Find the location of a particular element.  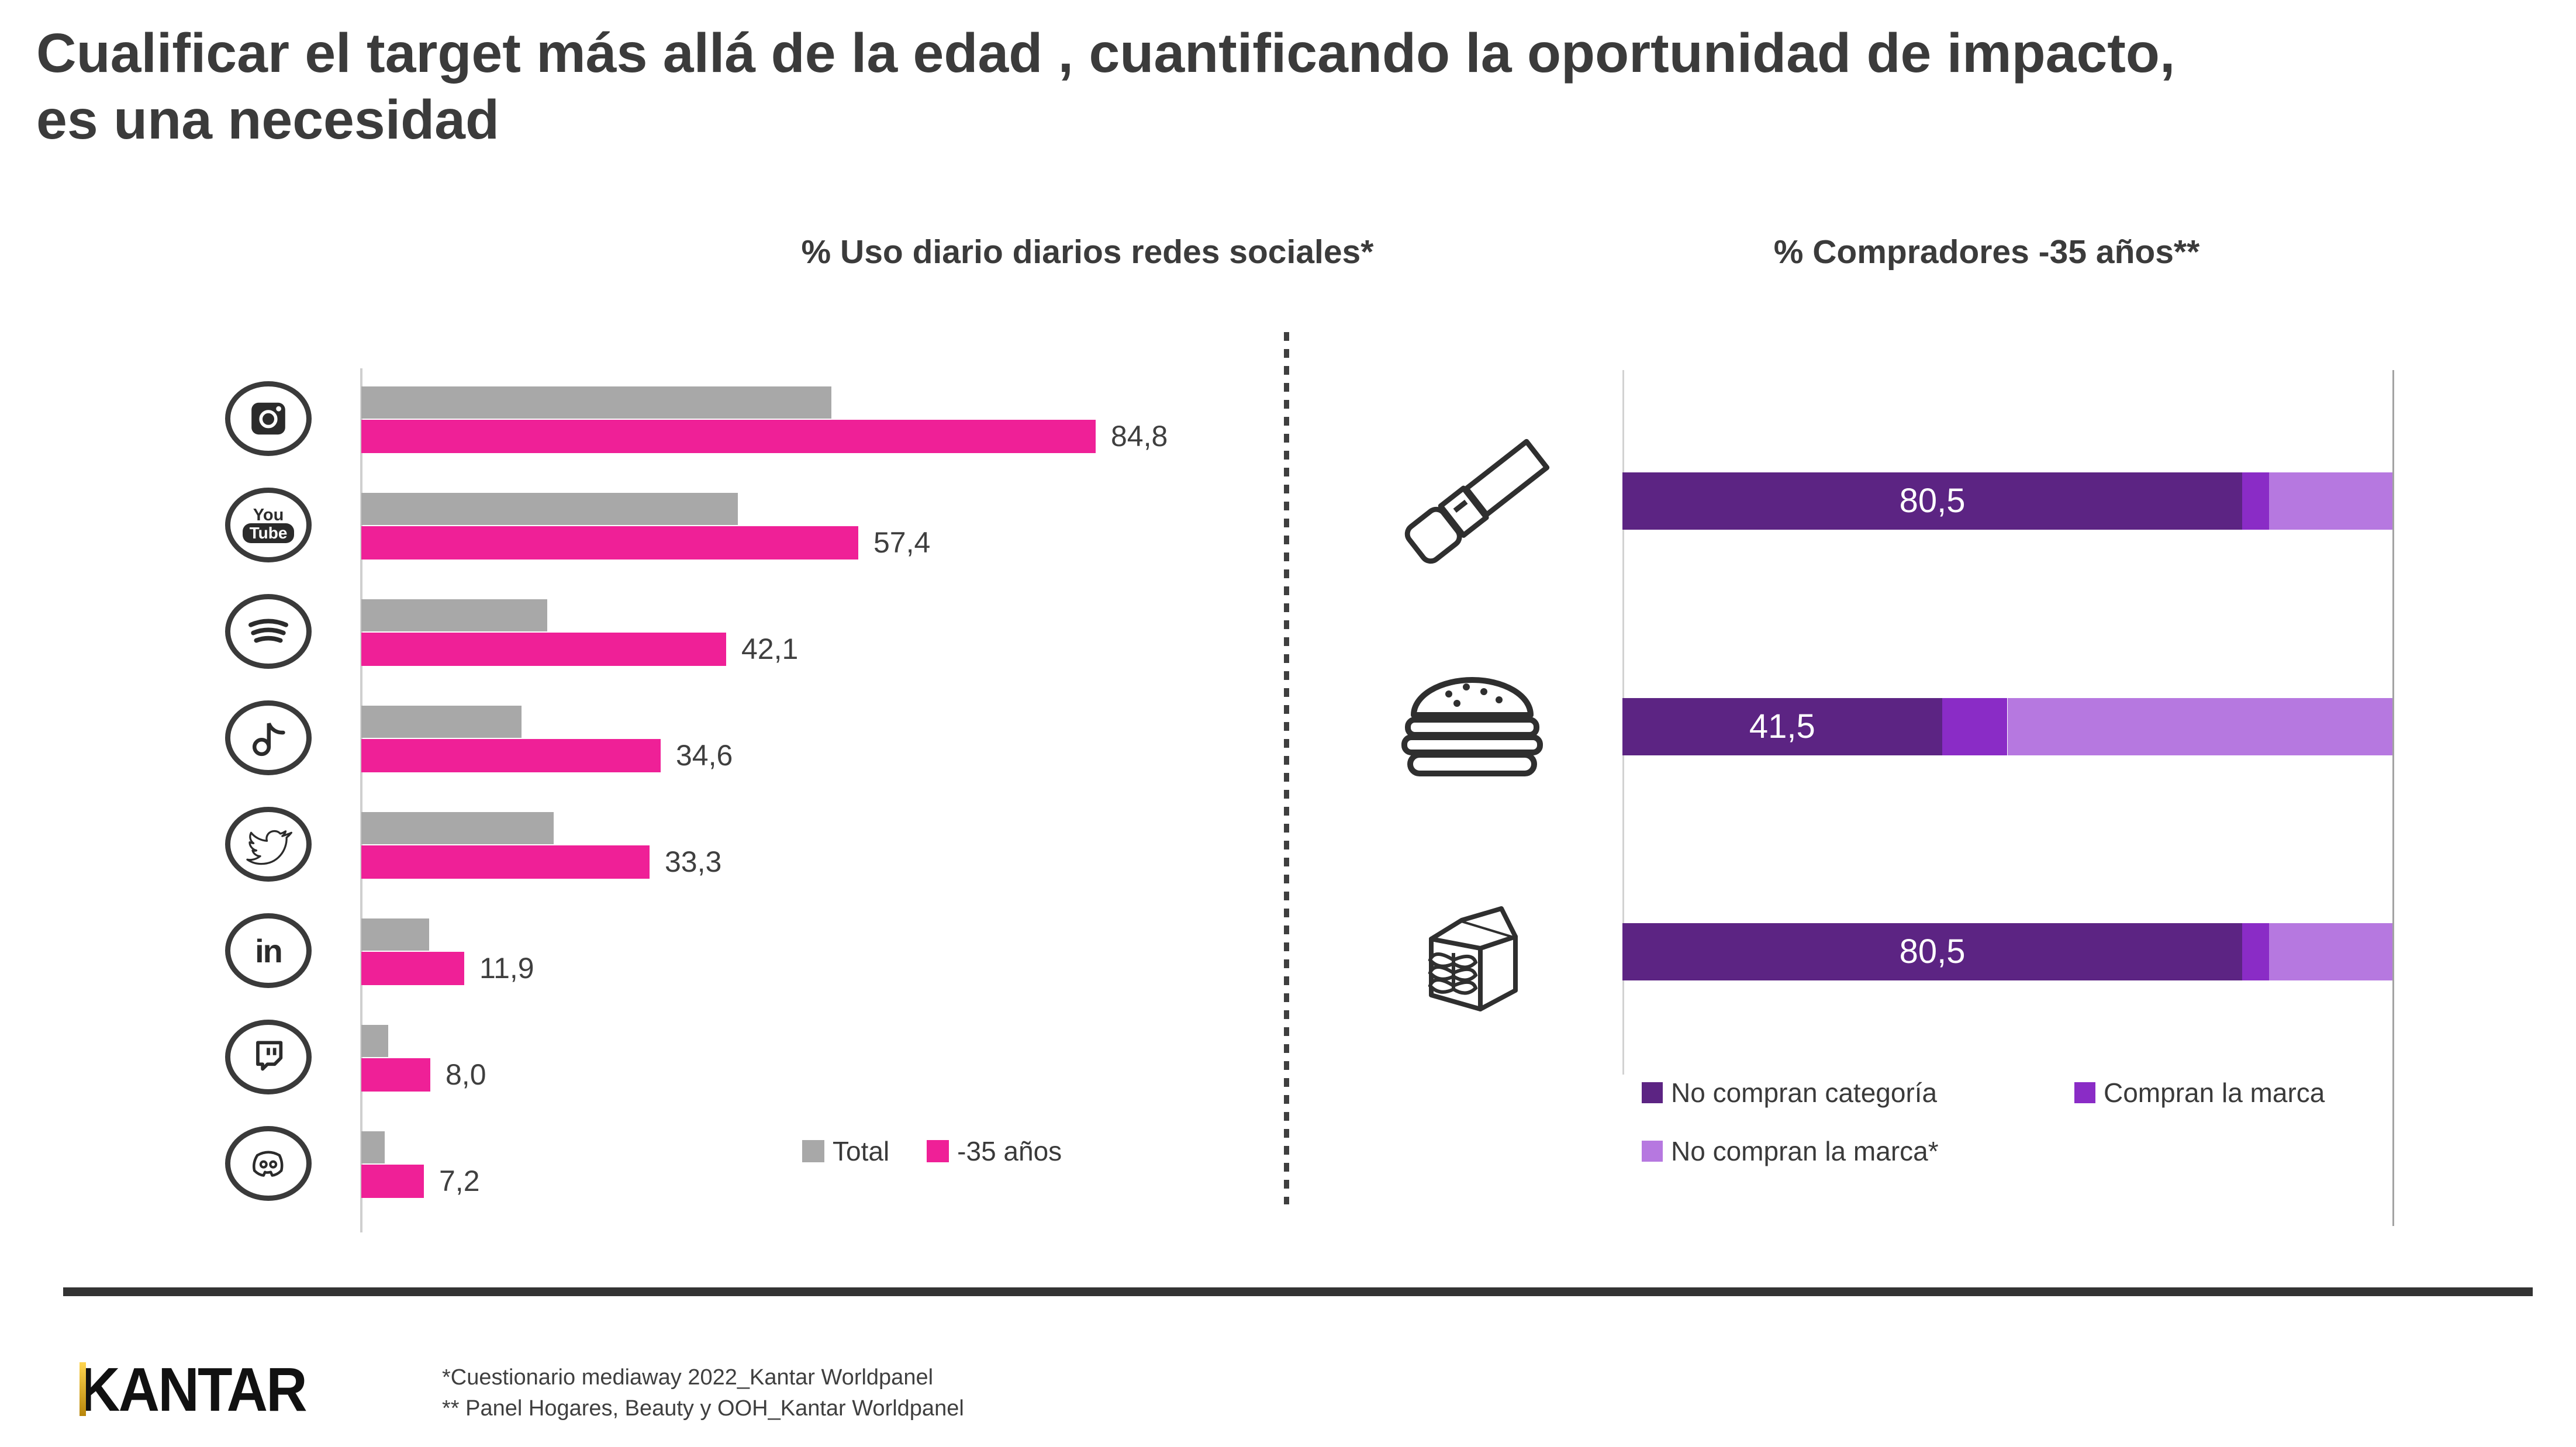

milk-carton-icon is located at coordinates (1473, 958).